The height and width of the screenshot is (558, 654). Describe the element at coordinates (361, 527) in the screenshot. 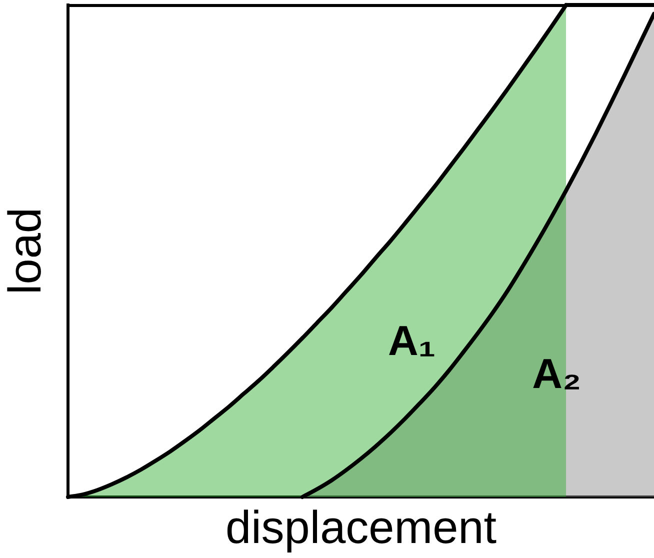

I see `x-axis-title: displacement` at that location.